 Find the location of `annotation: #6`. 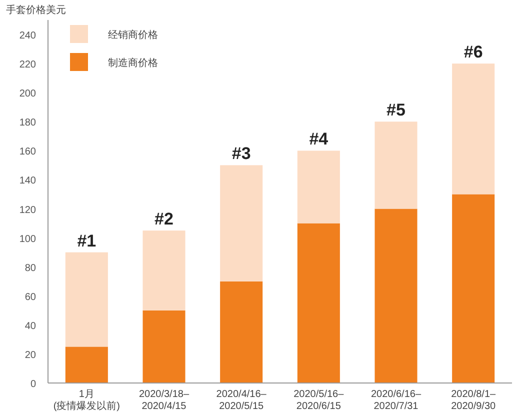

annotation: #6 is located at coordinates (473, 52).